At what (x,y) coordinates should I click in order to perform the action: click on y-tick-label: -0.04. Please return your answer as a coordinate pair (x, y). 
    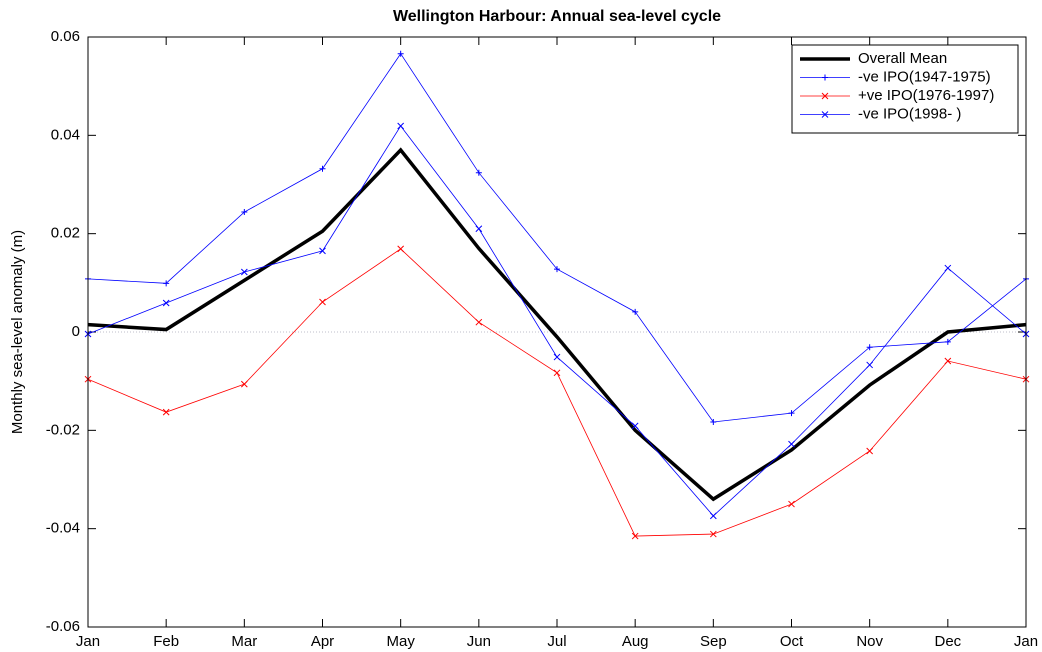
    Looking at the image, I should click on (63, 528).